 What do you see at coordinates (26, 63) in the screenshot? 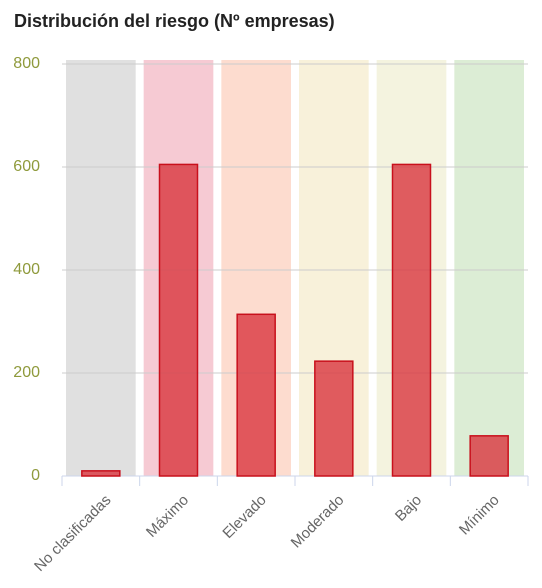
I see `y-tick-label: 800` at bounding box center [26, 63].